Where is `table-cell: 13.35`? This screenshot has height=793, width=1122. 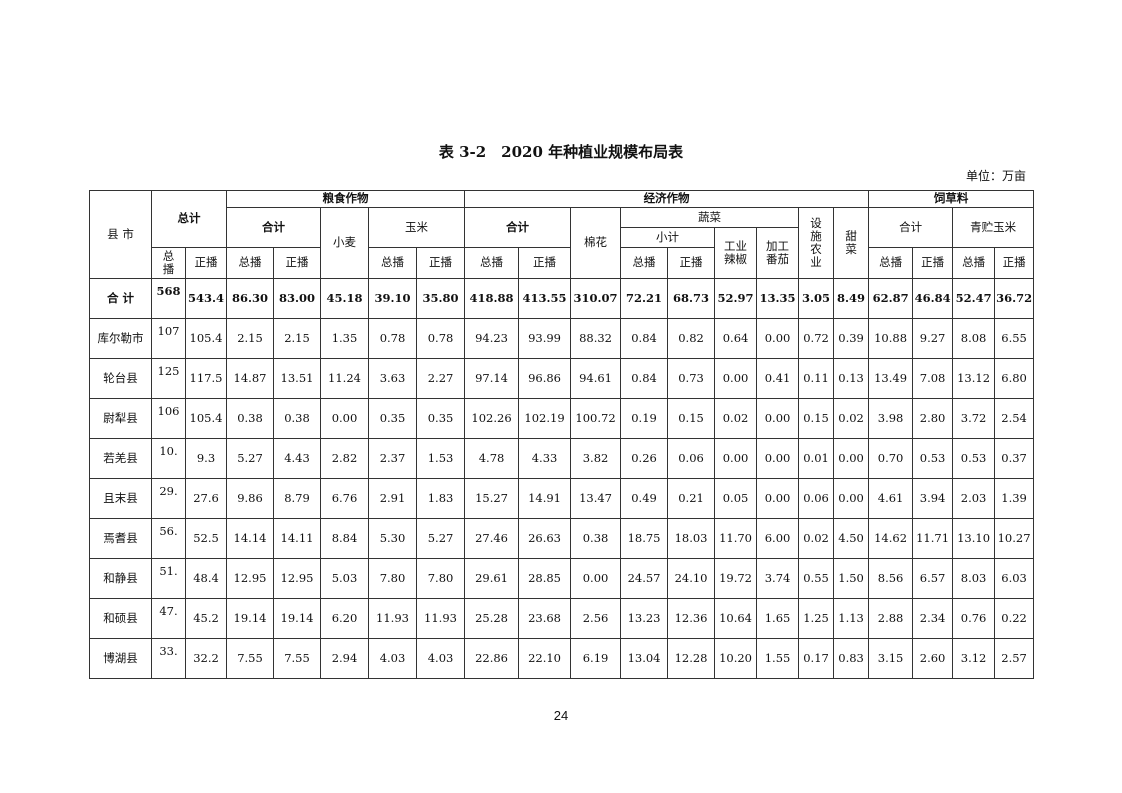 table-cell: 13.35 is located at coordinates (778, 298).